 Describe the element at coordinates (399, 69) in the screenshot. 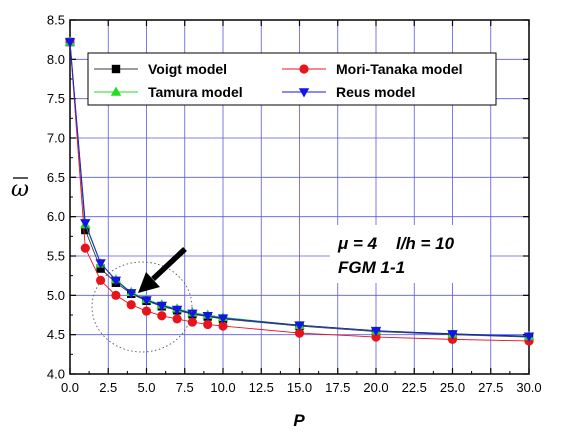

I see `legend-label: Mori-Tanaka model` at that location.